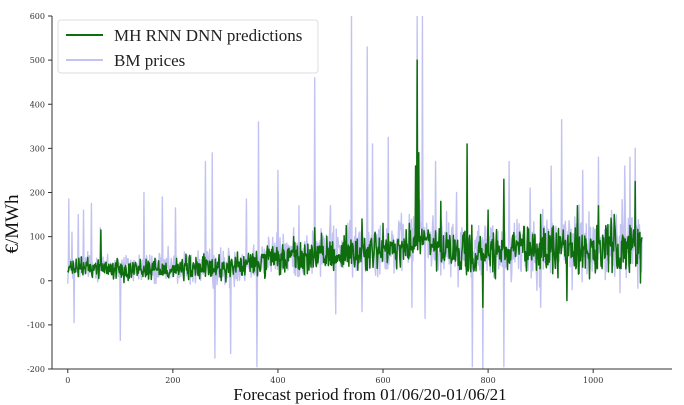 This screenshot has height=405, width=684. I want to click on x-tick-label: 600, so click(382, 380).